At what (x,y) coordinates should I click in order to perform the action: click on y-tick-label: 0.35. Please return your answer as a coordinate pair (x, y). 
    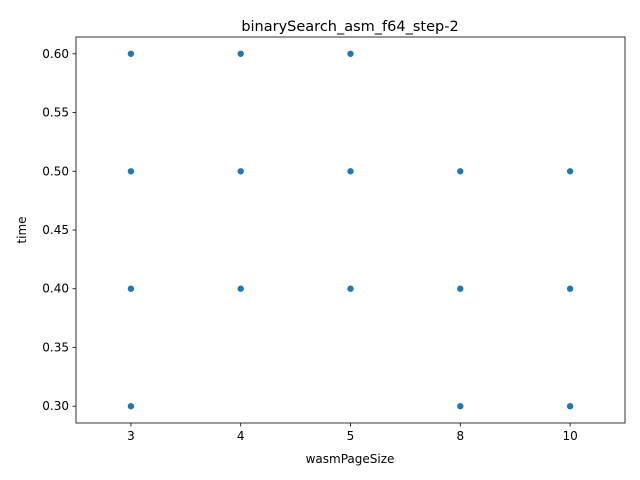
    Looking at the image, I should click on (55, 347).